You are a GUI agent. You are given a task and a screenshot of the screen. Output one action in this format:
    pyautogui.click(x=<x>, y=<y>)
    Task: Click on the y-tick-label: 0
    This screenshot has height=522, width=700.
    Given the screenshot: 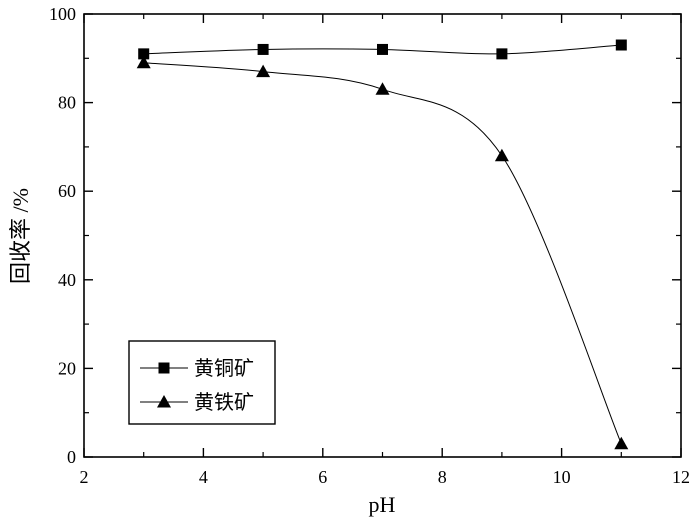 What is the action you would take?
    pyautogui.click(x=71, y=457)
    